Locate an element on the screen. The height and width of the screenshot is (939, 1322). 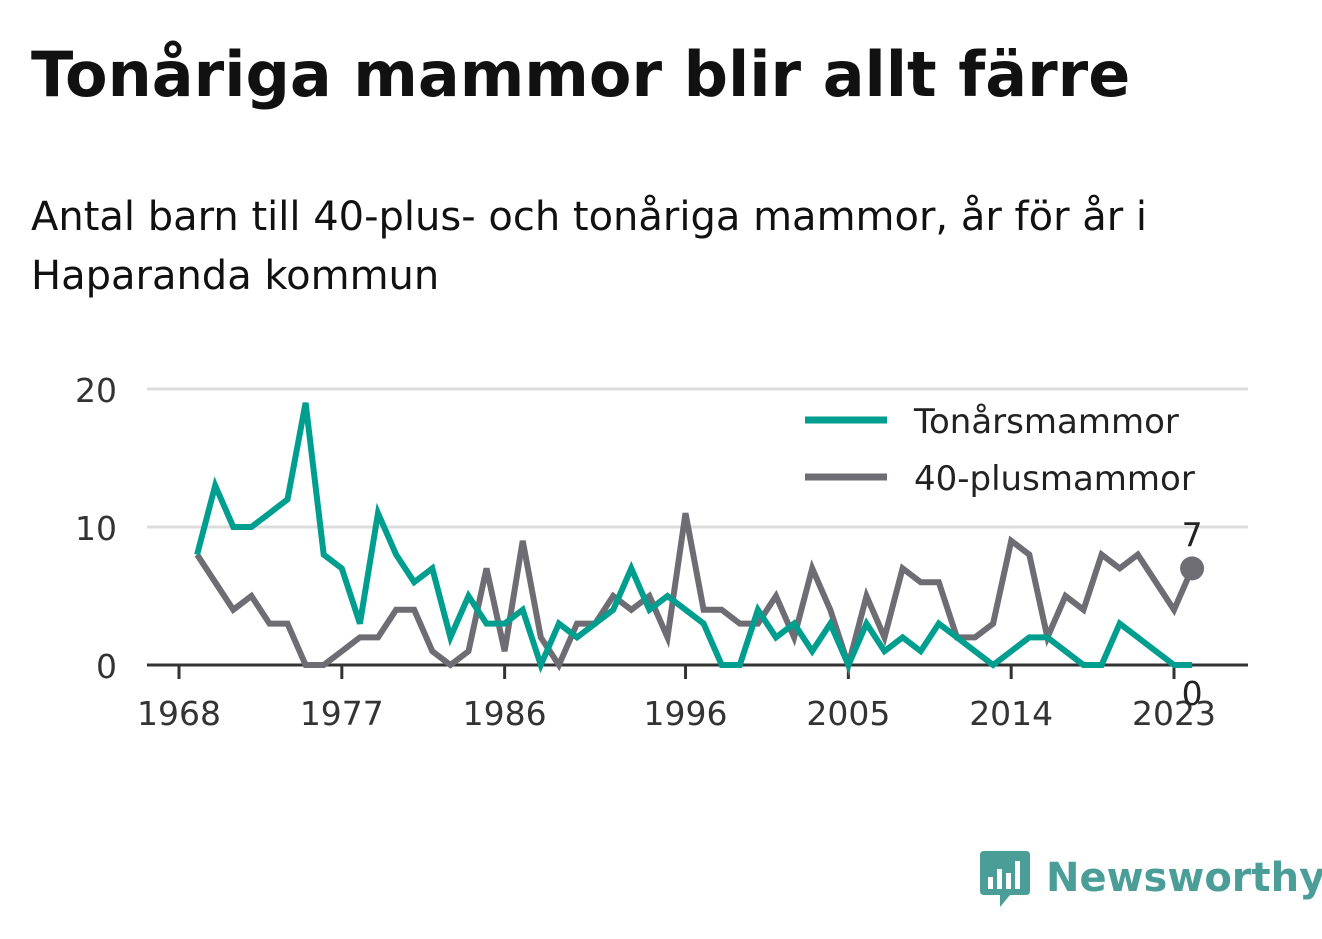
x-axis-ticks: 1968 1977 1986 1996 2005 2014 2023 is located at coordinates (676, 699).